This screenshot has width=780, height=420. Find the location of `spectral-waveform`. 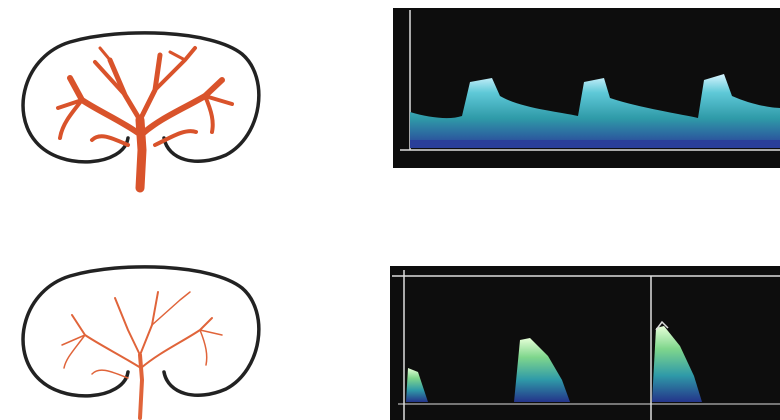

spectral-waveform is located at coordinates (595, 111).